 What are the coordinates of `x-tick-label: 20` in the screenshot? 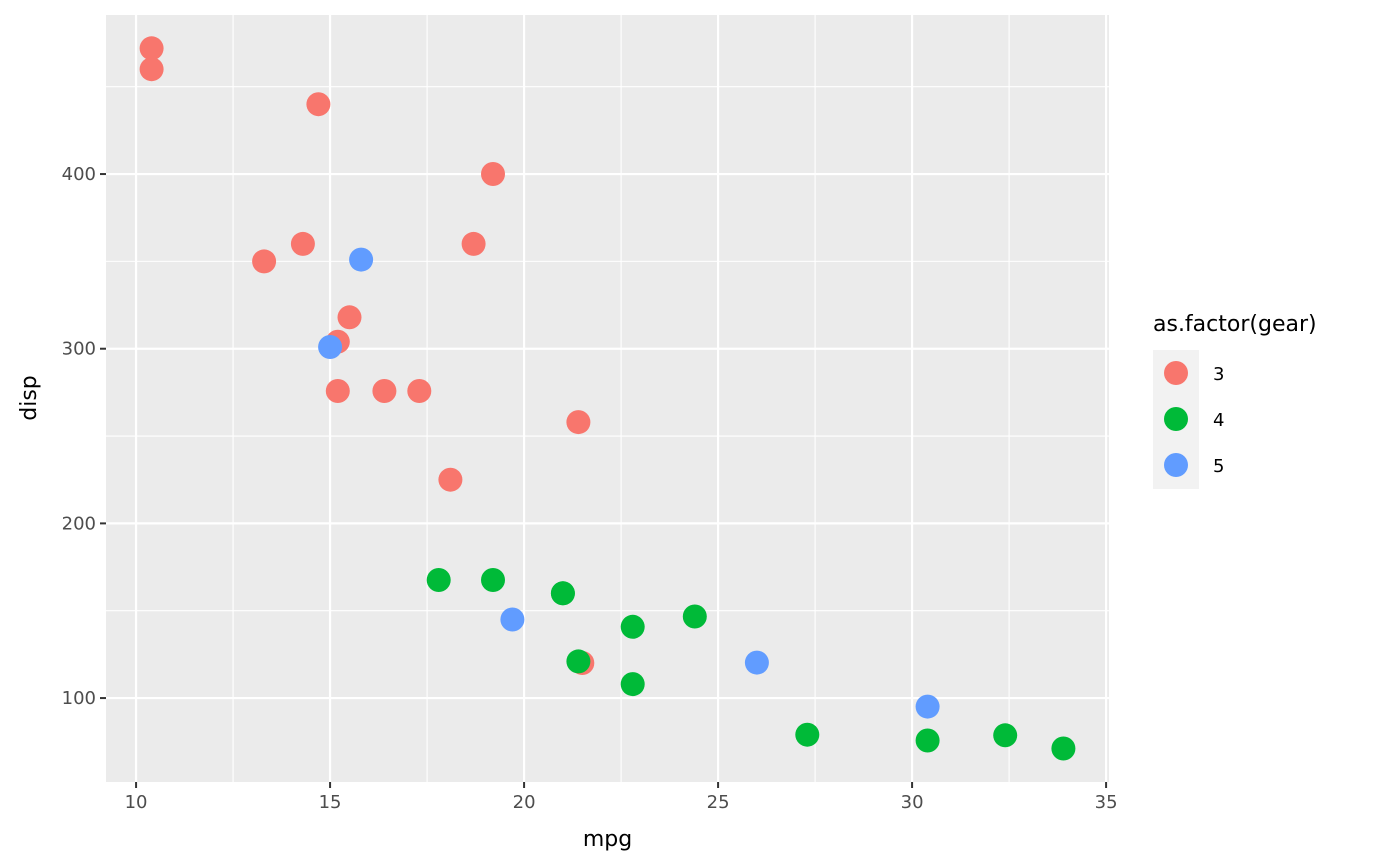 It's located at (524, 802).